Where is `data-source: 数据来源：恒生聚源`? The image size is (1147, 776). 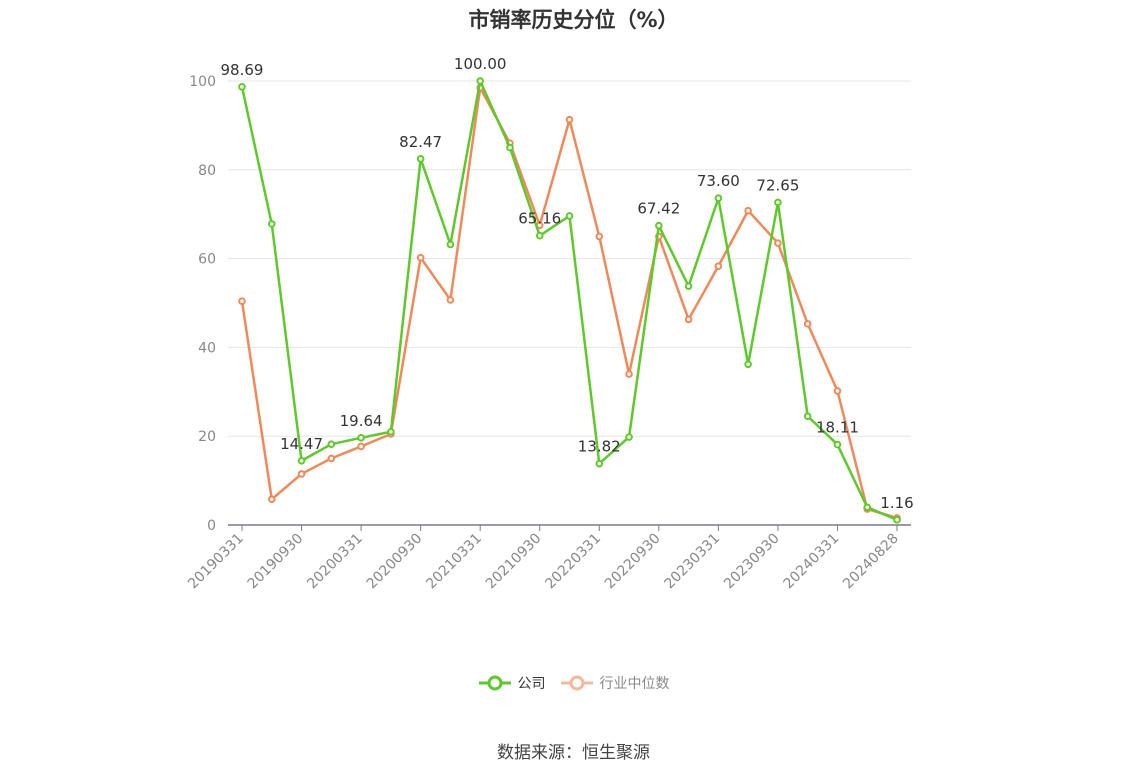 data-source: 数据来源：恒生聚源 is located at coordinates (573, 753).